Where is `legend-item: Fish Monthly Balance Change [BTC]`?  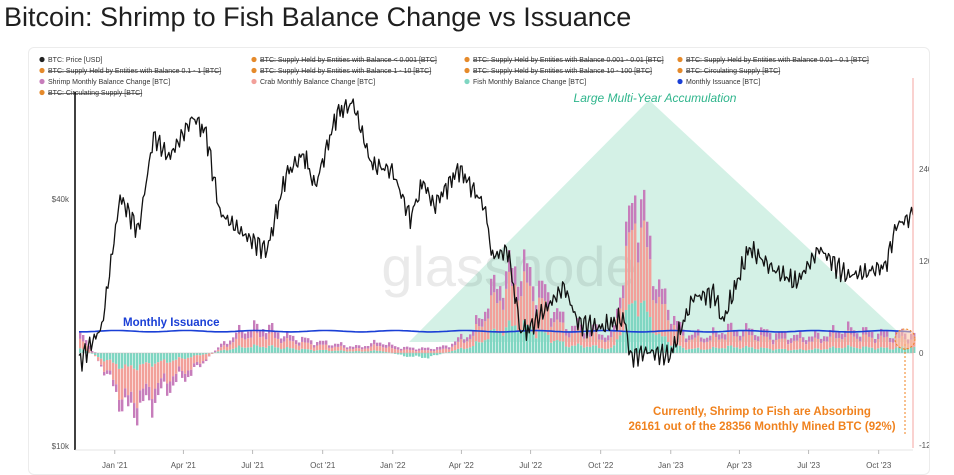
legend-item: Fish Monthly Balance Change [BTC] is located at coordinates (525, 82).